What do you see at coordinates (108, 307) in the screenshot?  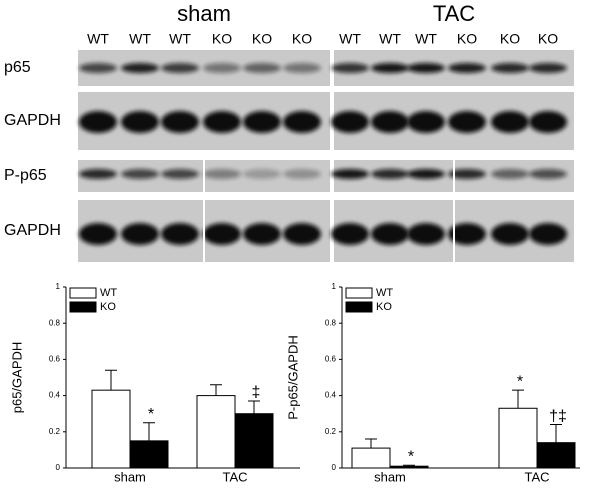 I see `legend-label: KO` at bounding box center [108, 307].